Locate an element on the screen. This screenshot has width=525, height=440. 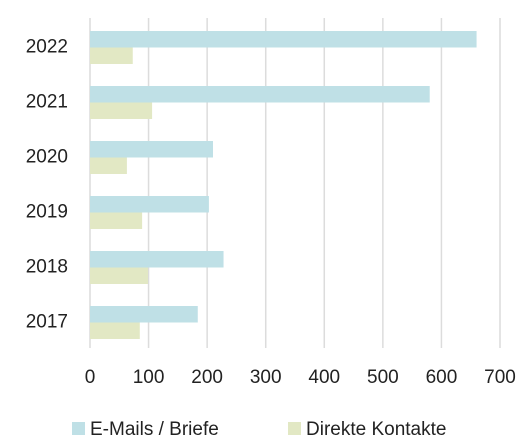
x-tick-label: 400 is located at coordinates (324, 377).